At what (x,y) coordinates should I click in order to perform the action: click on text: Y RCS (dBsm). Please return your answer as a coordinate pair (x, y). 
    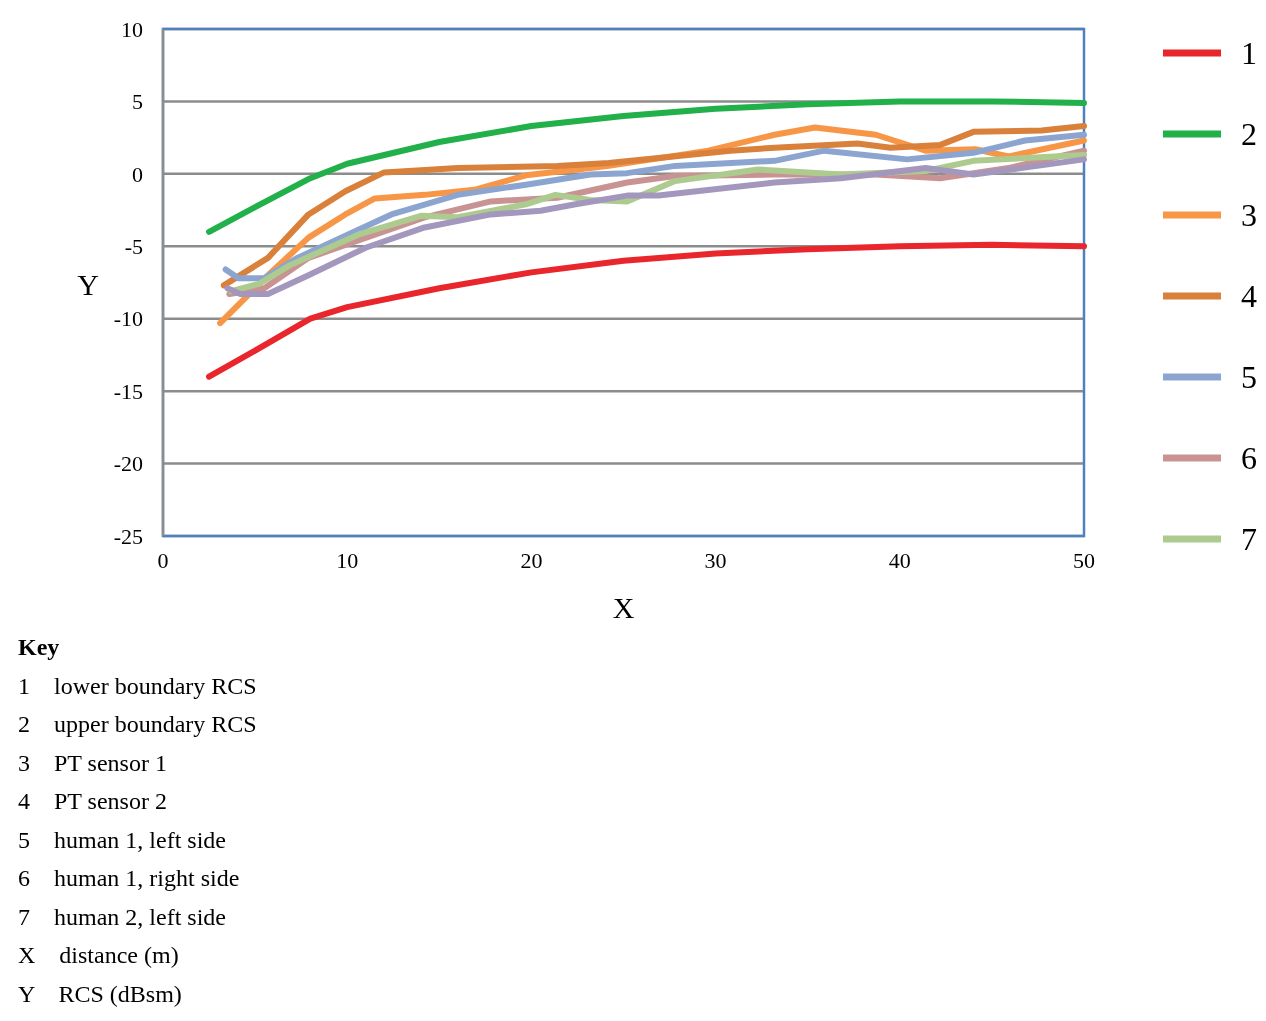
    Looking at the image, I should click on (100, 993).